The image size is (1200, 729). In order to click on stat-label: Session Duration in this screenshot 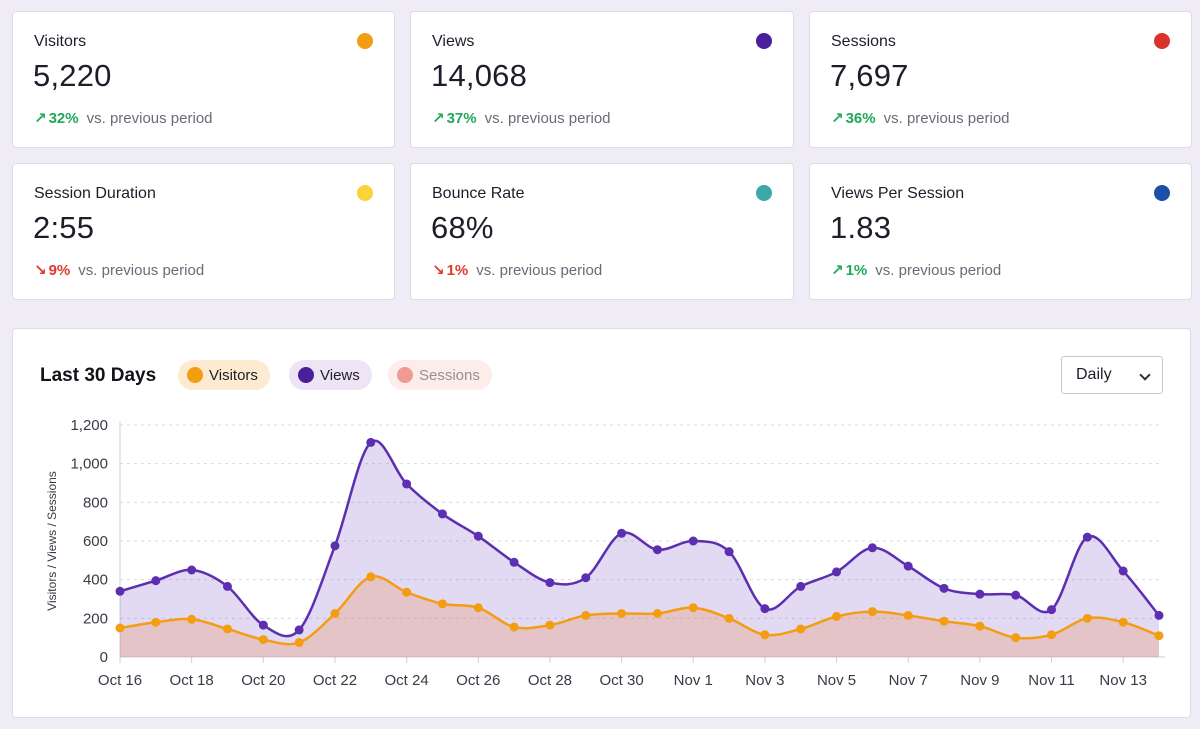, I will do `click(95, 193)`.